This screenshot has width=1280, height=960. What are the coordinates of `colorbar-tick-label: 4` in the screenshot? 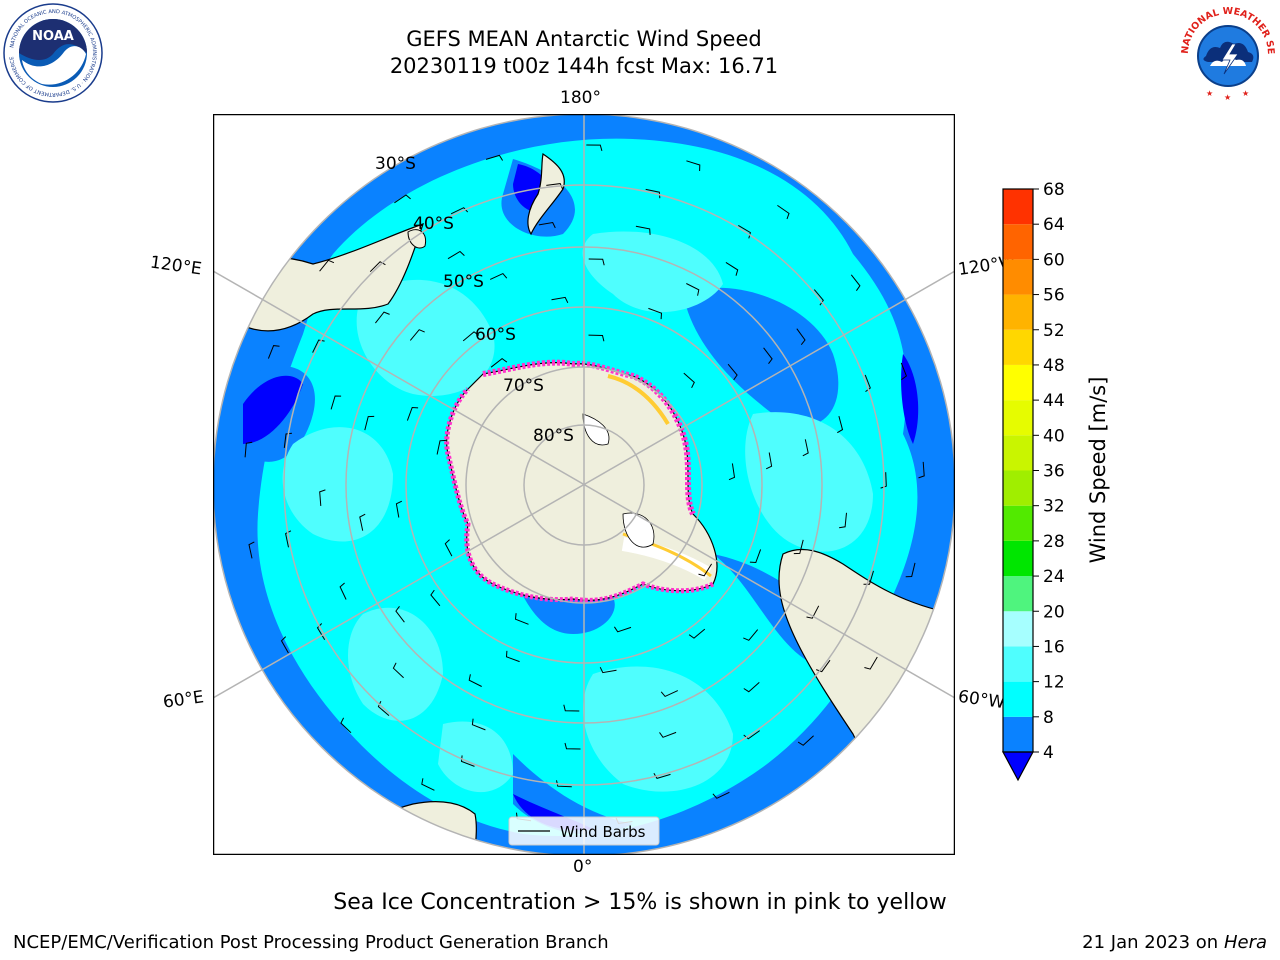 It's located at (1048, 753).